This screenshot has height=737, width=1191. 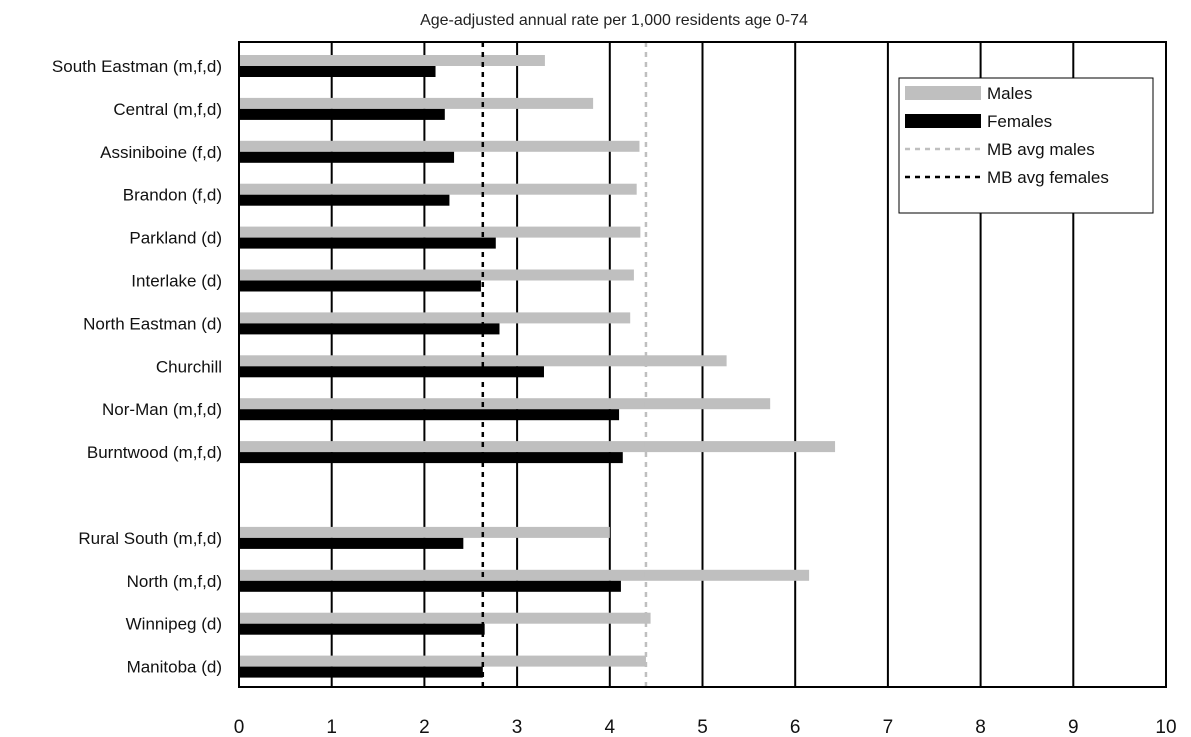 I want to click on reference-lines, so click(x=564, y=364).